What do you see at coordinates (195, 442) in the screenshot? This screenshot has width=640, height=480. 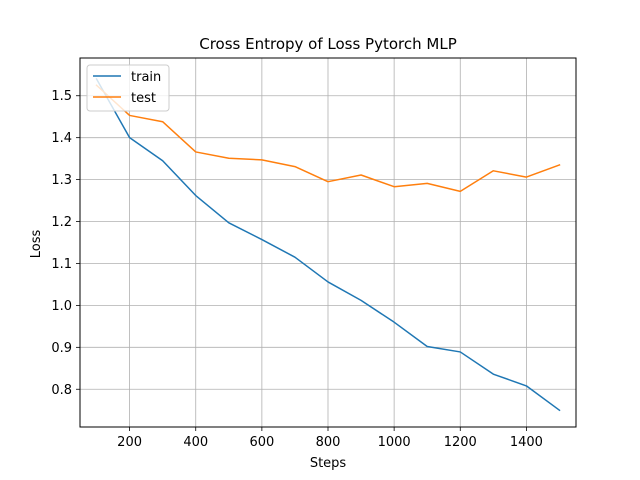 I see `x-tick-label: 400` at bounding box center [195, 442].